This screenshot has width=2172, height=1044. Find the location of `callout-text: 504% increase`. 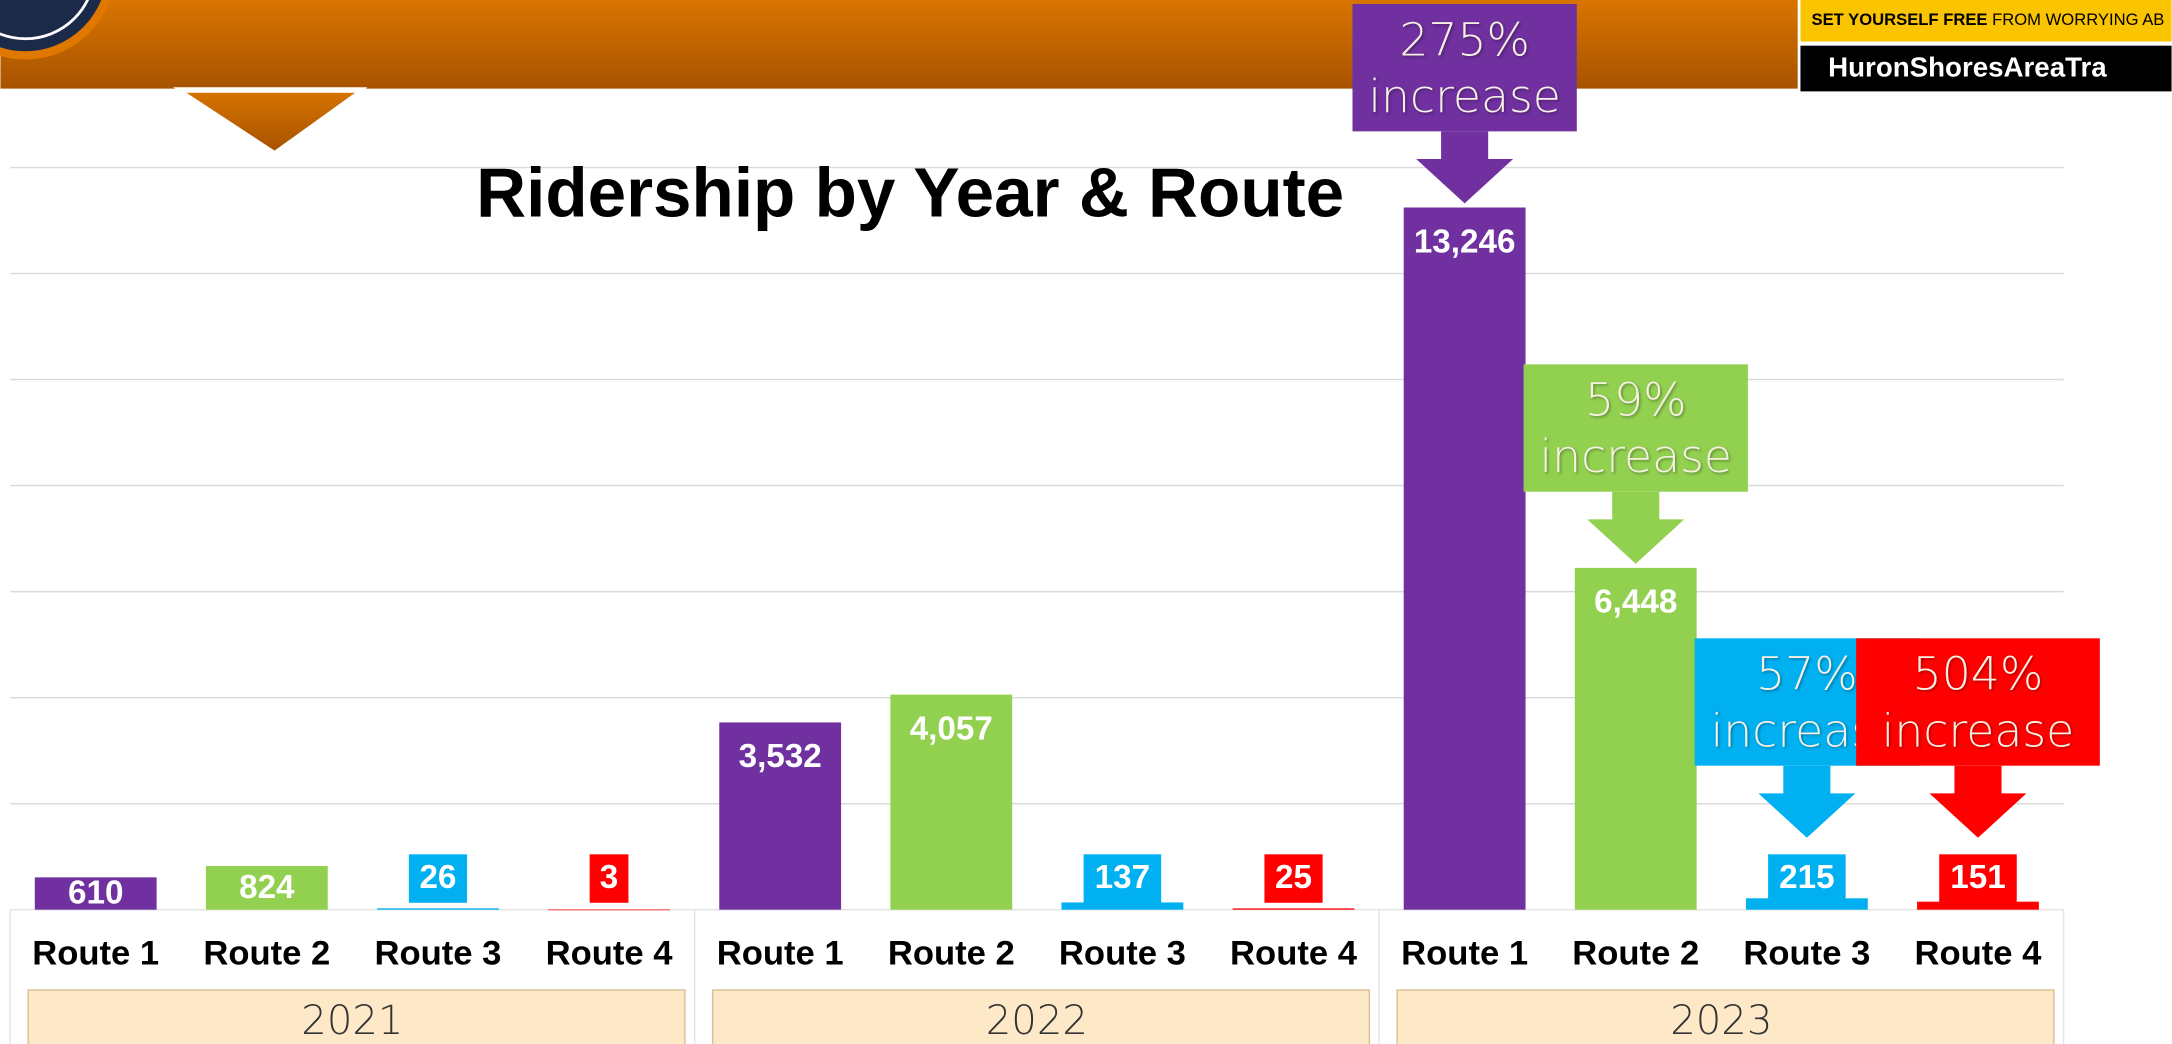

callout-text: 504% increase is located at coordinates (1978, 702).